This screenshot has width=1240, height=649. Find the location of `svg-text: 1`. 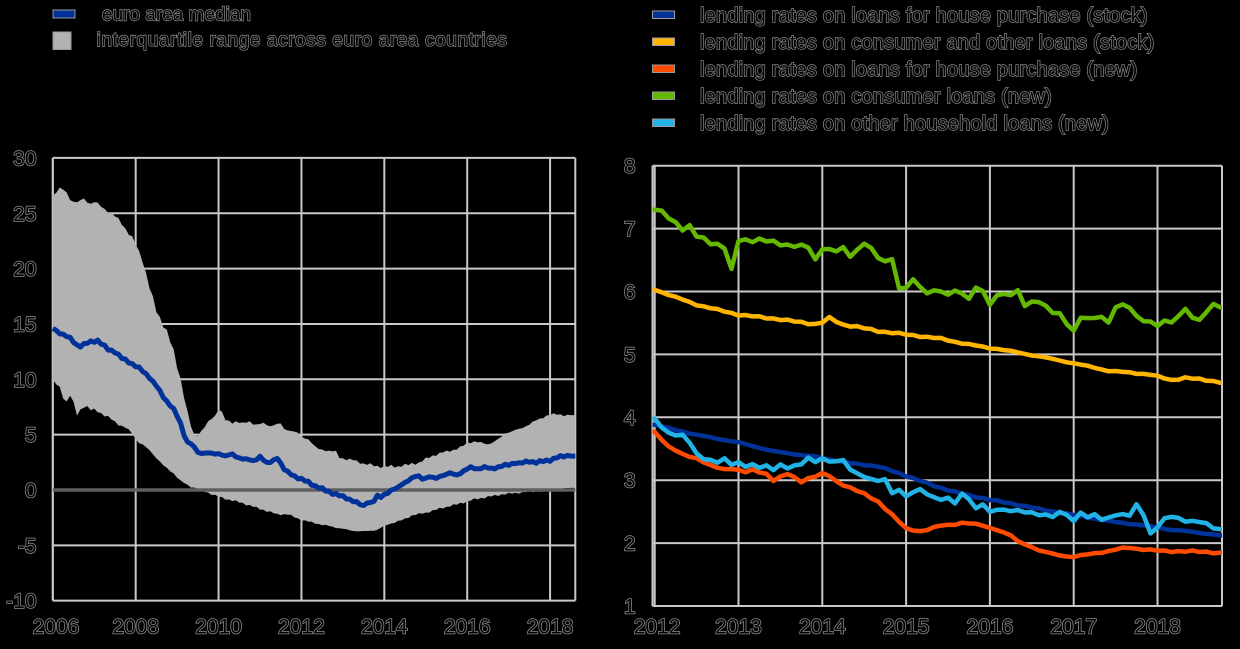

svg-text: 1 is located at coordinates (630, 607).